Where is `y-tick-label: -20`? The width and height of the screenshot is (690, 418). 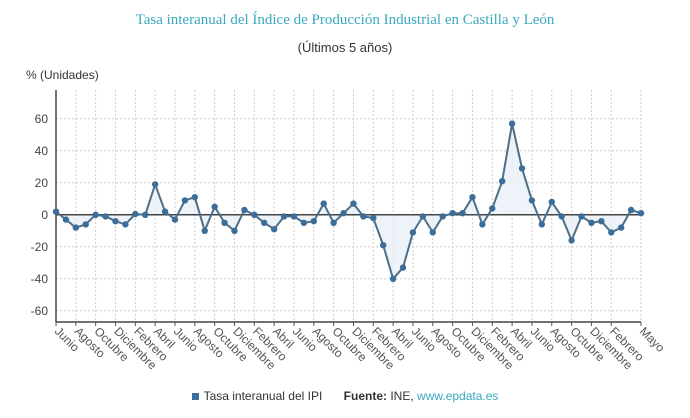
y-tick-label: -20 is located at coordinates (40, 247).